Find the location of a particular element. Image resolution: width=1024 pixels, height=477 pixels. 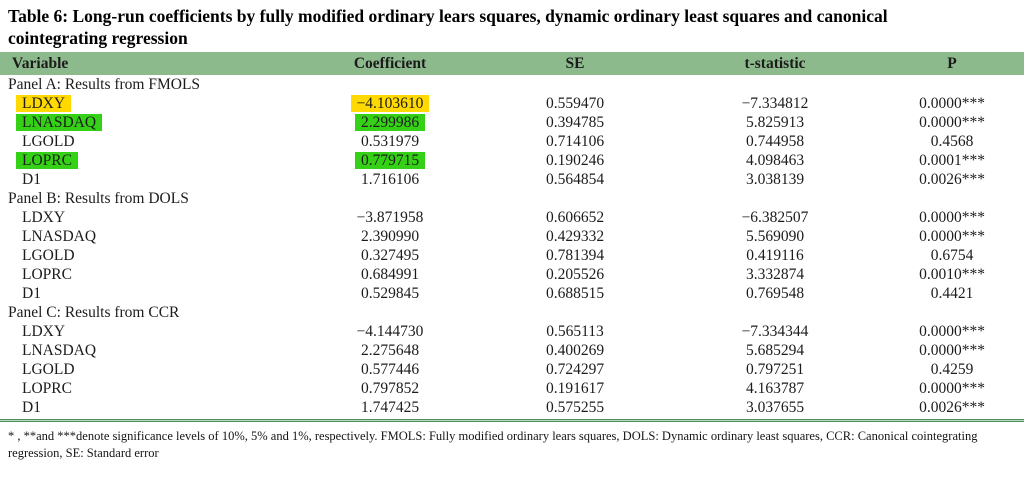

coefficient-value: −3.871958 is located at coordinates (390, 217).